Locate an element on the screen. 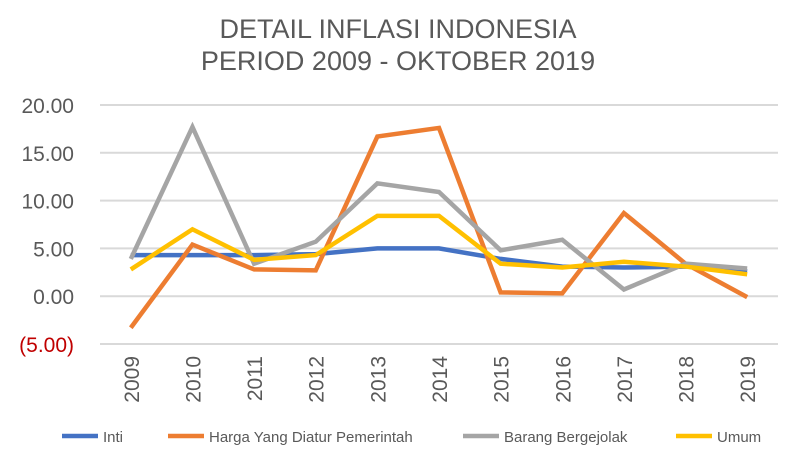 This screenshot has width=796, height=465. y-tick-label: 15.00 is located at coordinates (47, 154).